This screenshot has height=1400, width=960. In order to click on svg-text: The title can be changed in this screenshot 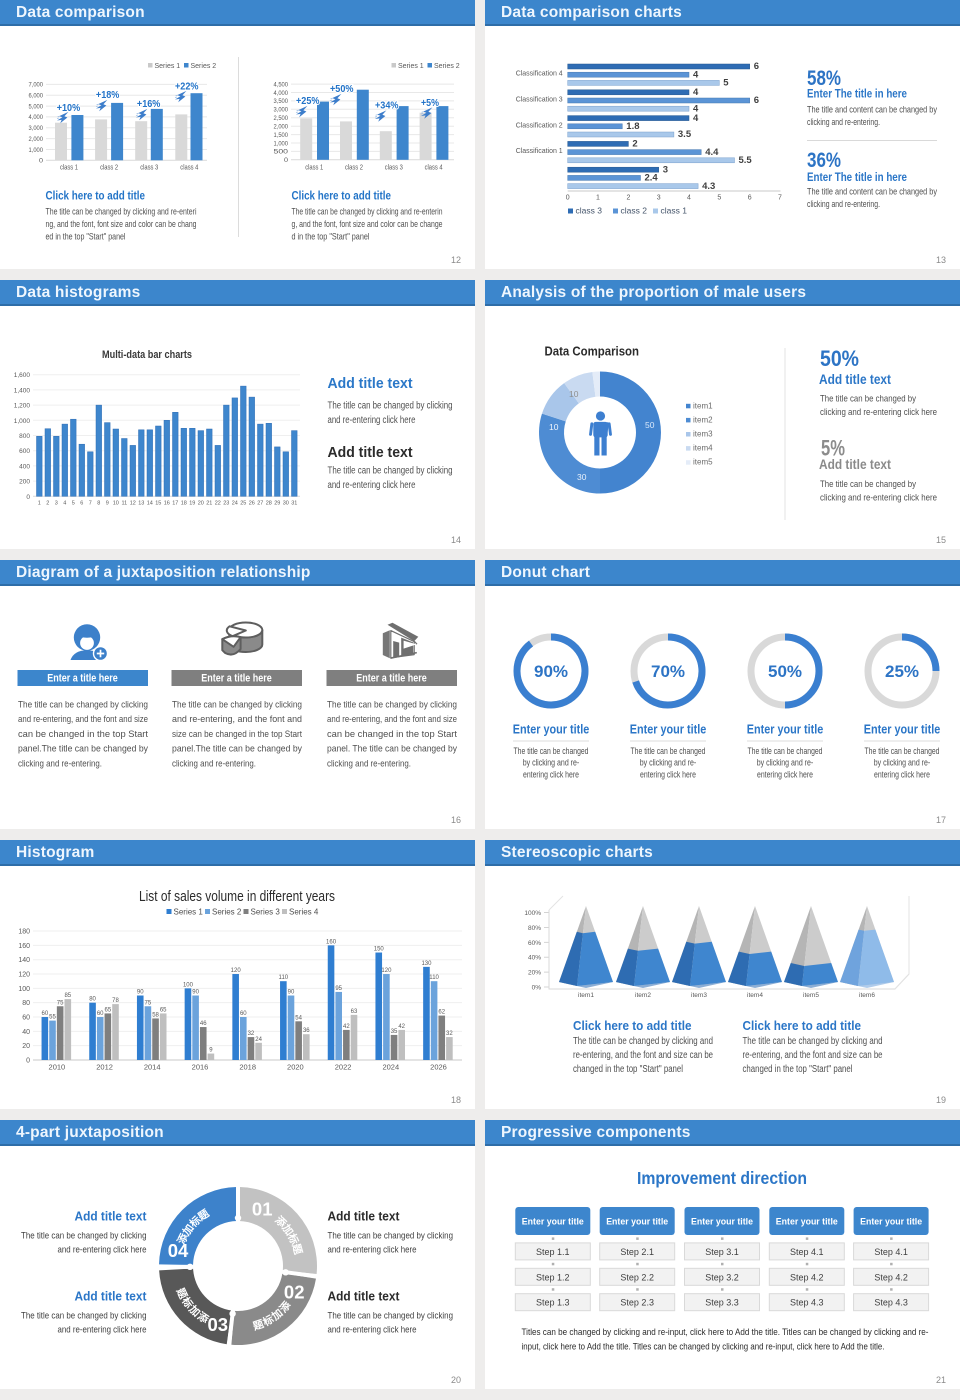, I will do `click(551, 751)`.